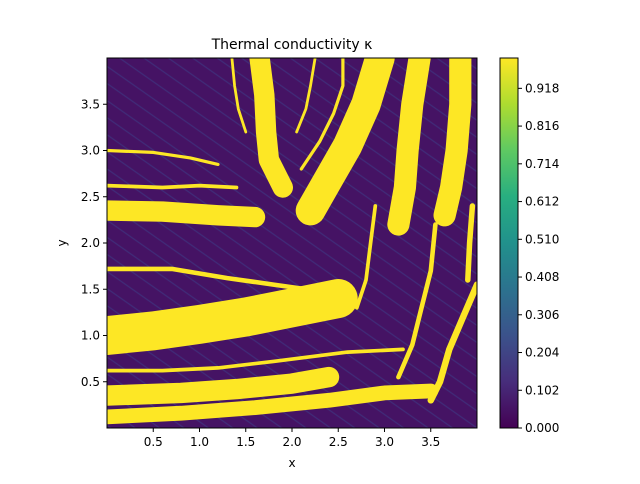 This screenshot has width=640, height=484. Describe the element at coordinates (430, 442) in the screenshot. I see `x-tick-label: 3.5` at that location.